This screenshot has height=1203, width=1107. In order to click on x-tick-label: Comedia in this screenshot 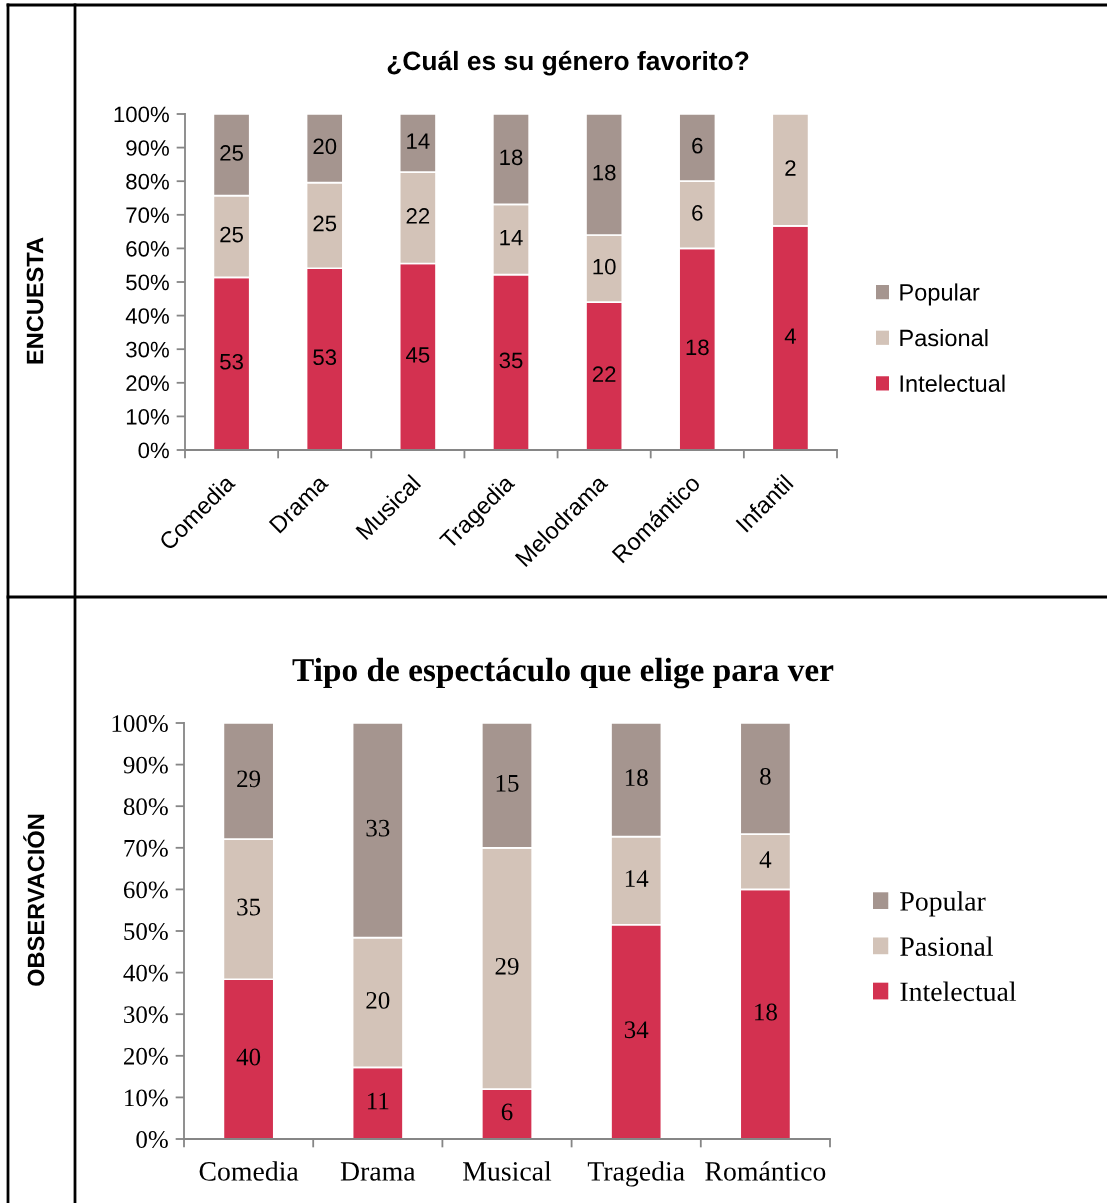, I will do `click(249, 1171)`.